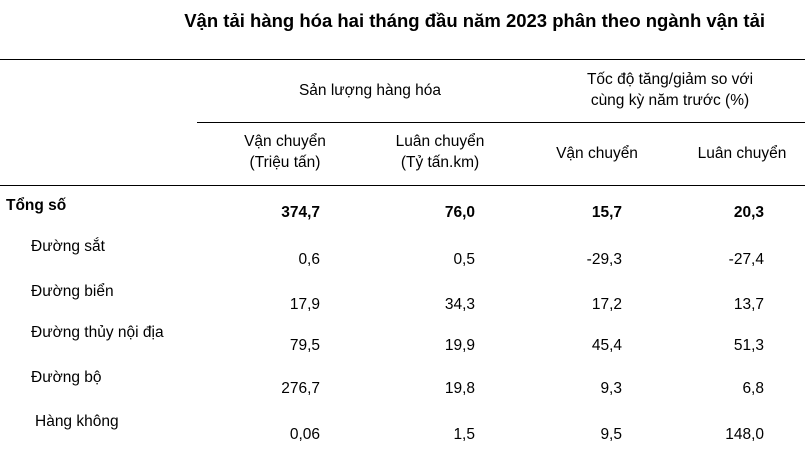 Image resolution: width=805 pixels, height=458 pixels. I want to click on cell-railway-col4: -27,4, so click(746, 259).